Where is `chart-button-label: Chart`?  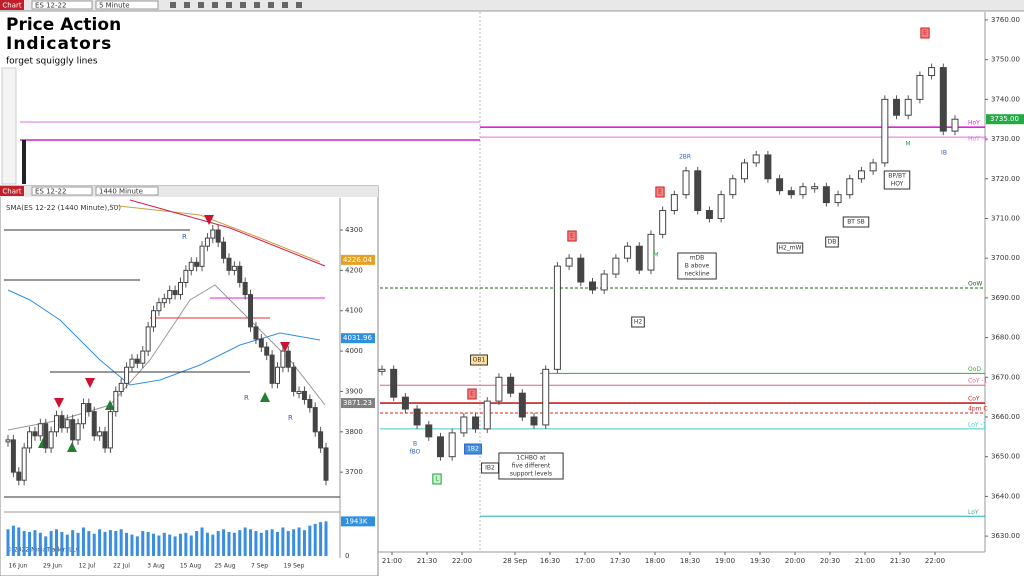 chart-button-label: Chart is located at coordinates (11, 6).